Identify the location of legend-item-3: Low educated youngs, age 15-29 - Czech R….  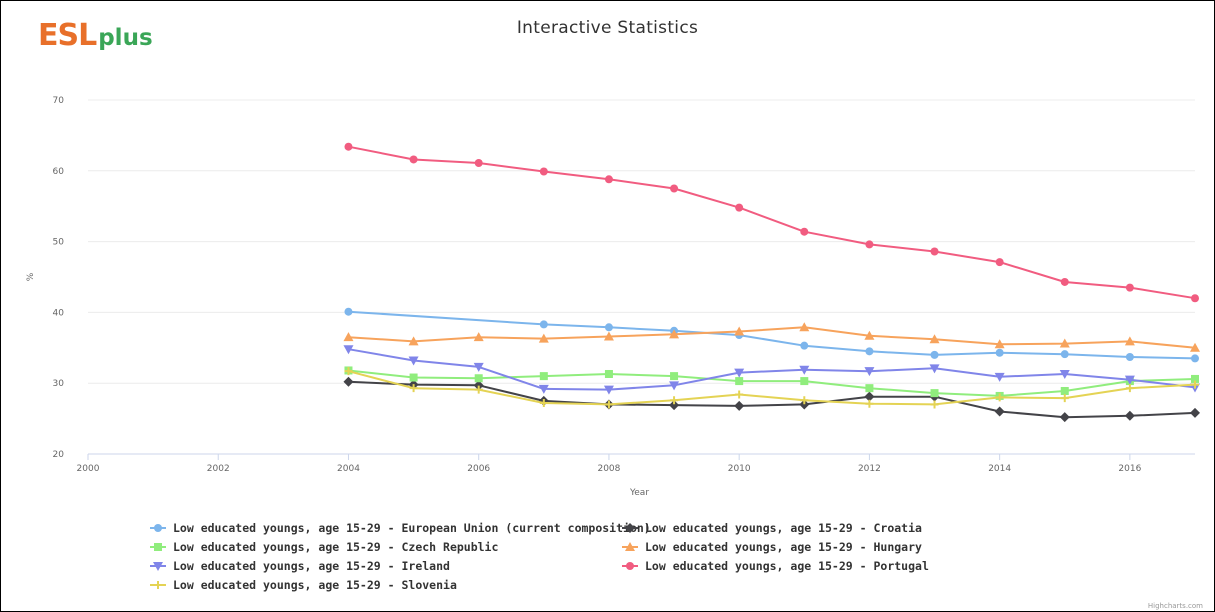
(324, 547).